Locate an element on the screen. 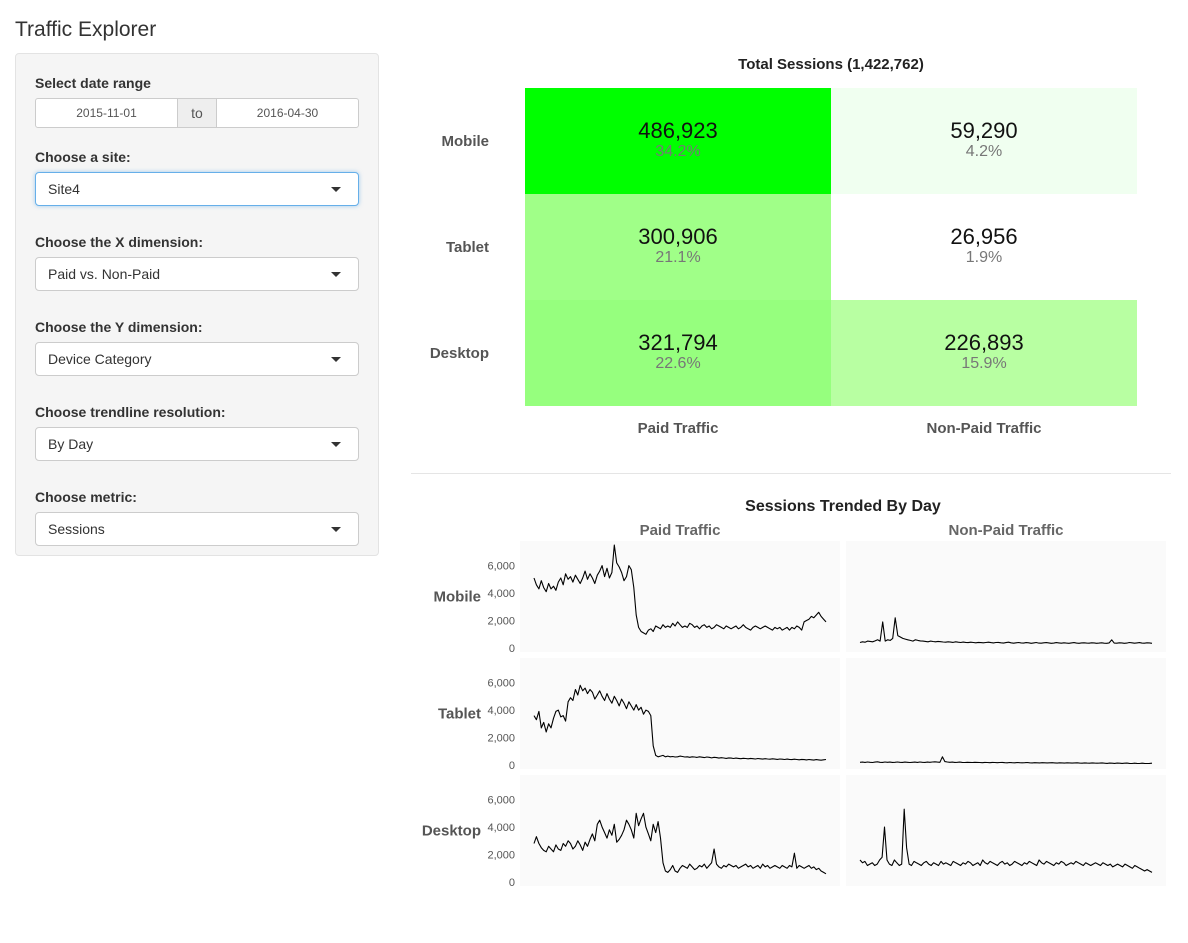  site-label: Choose a site: is located at coordinates (83, 157).